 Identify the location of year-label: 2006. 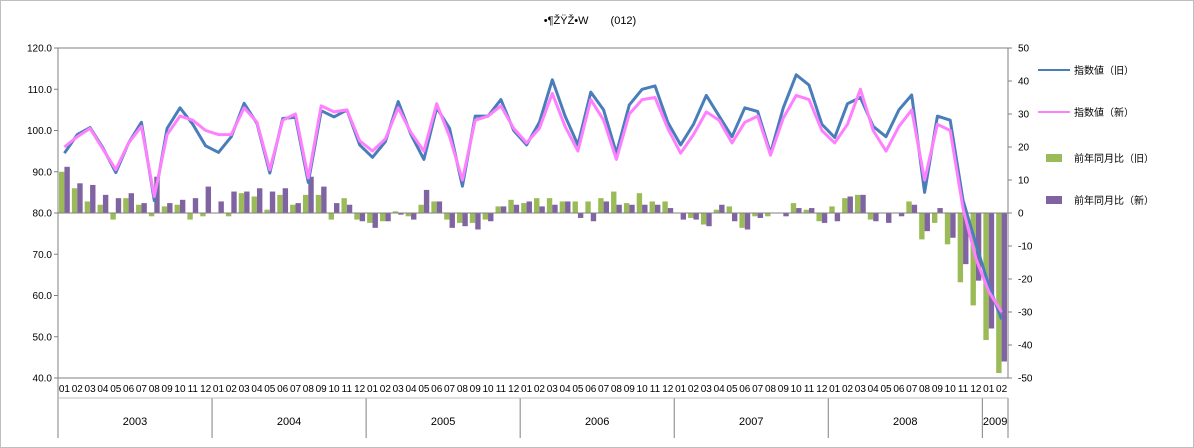
(597, 422).